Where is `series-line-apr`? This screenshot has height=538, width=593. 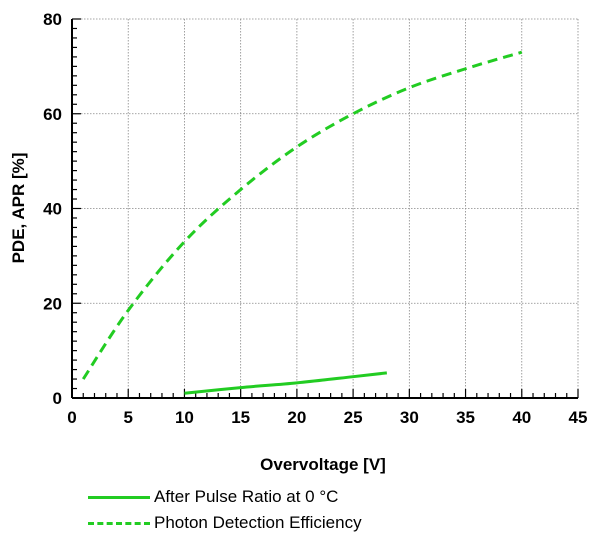
series-line-apr is located at coordinates (286, 383).